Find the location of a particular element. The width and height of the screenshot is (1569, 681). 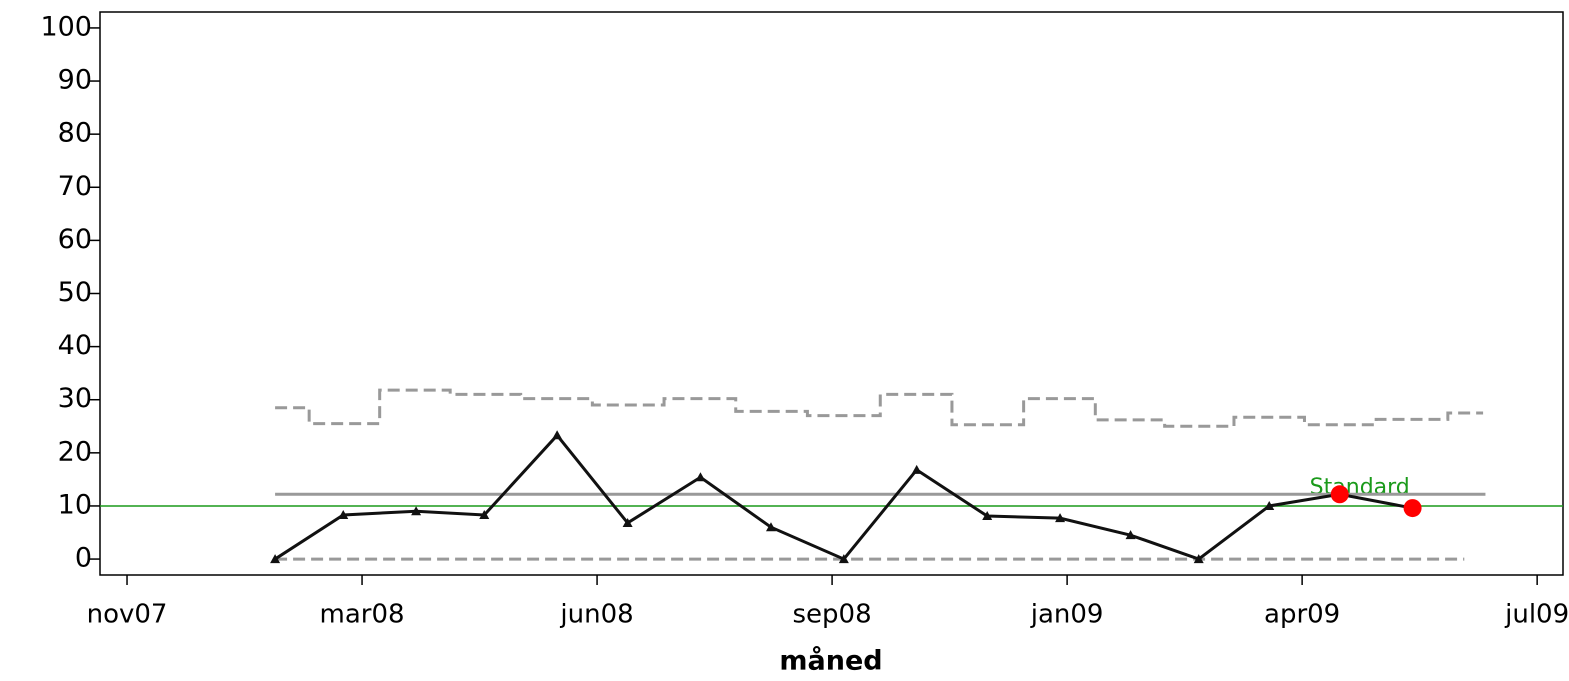

x-tick-label: nov07 is located at coordinates (127, 615).